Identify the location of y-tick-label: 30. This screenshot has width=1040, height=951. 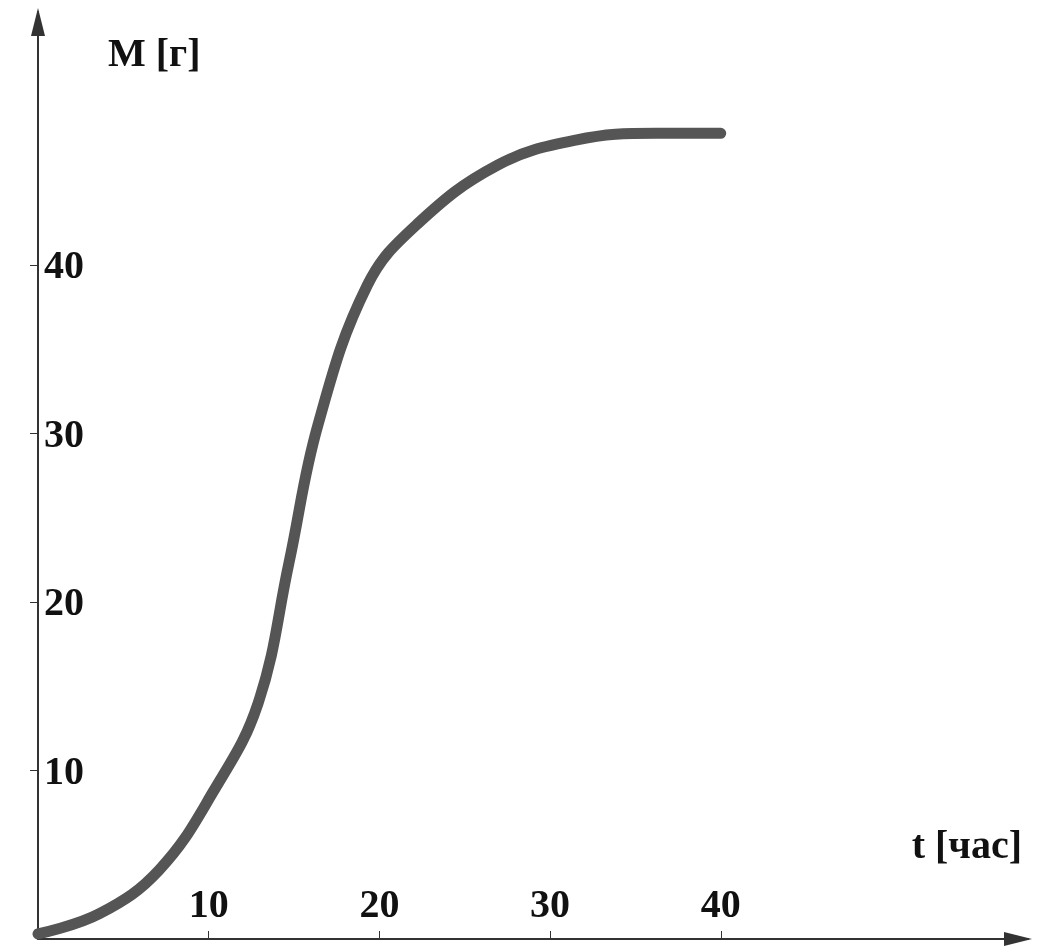
(64, 433).